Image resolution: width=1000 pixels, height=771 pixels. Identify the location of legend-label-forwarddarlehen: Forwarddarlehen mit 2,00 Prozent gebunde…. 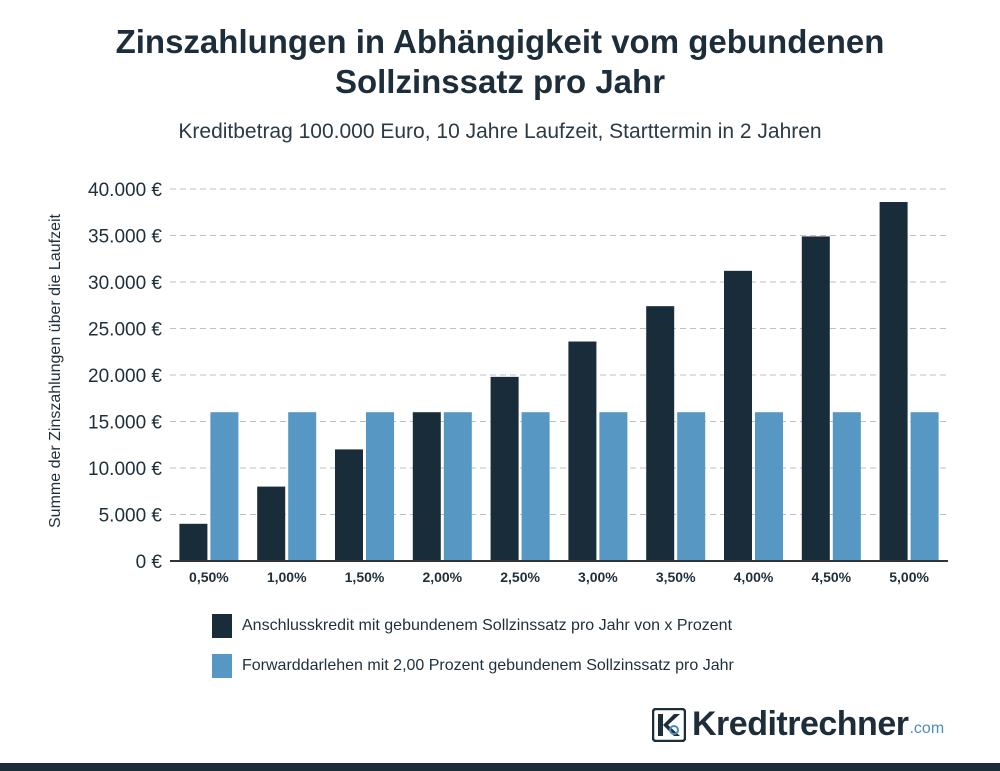
(488, 665).